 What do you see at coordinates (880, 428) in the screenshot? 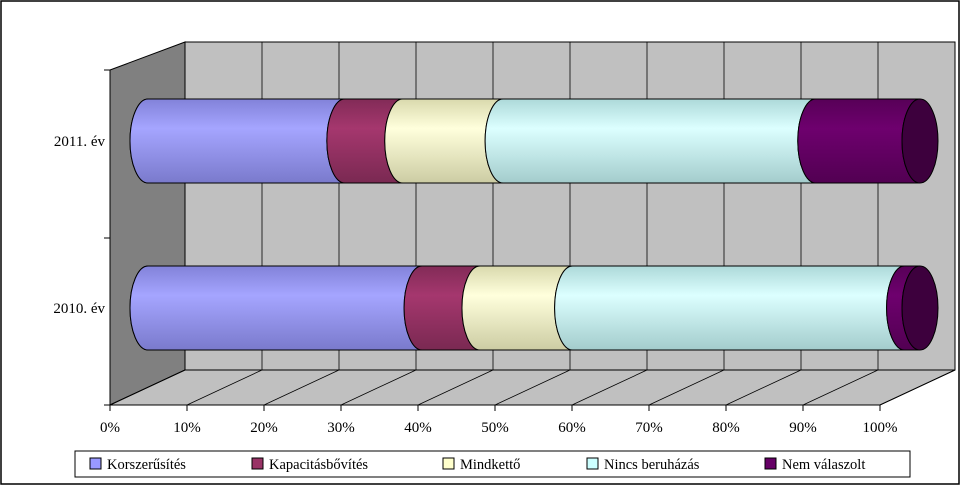
I see `x-tick-label: 100%` at bounding box center [880, 428].